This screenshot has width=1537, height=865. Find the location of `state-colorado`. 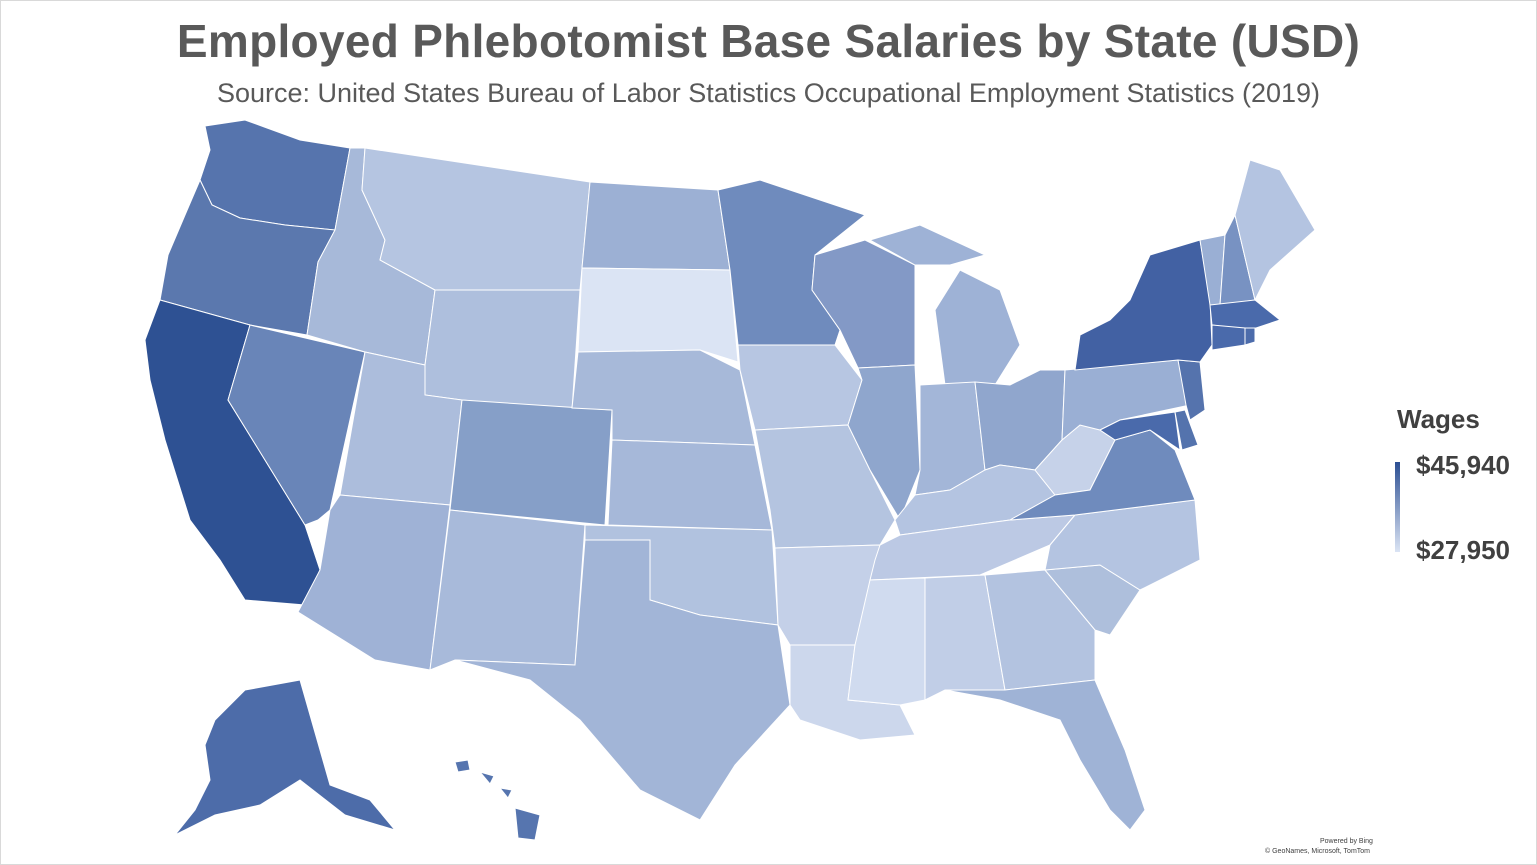

state-colorado is located at coordinates (531, 462).